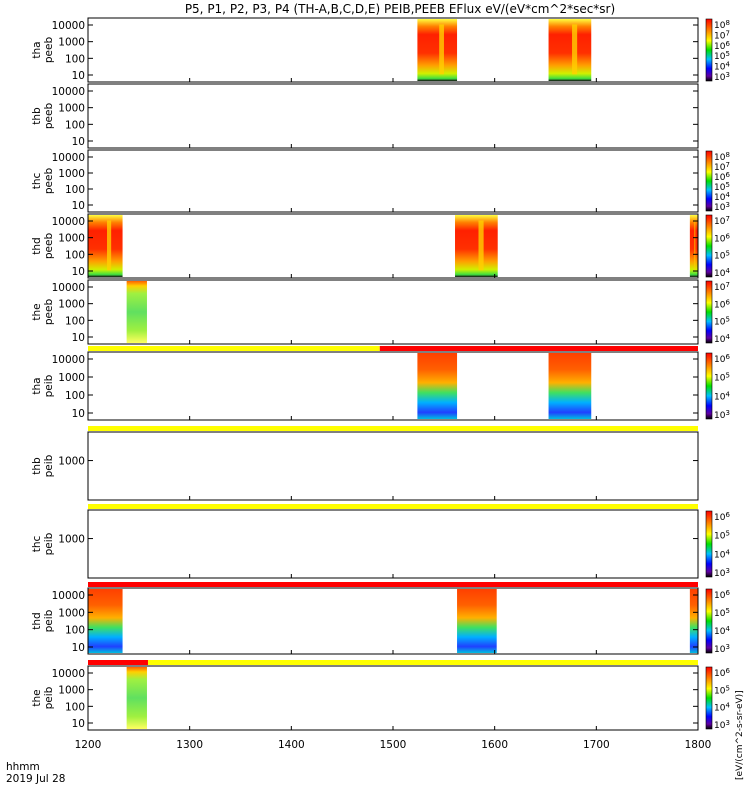  What do you see at coordinates (37, 311) in the screenshot?
I see `panel-label-probe: the` at bounding box center [37, 311].